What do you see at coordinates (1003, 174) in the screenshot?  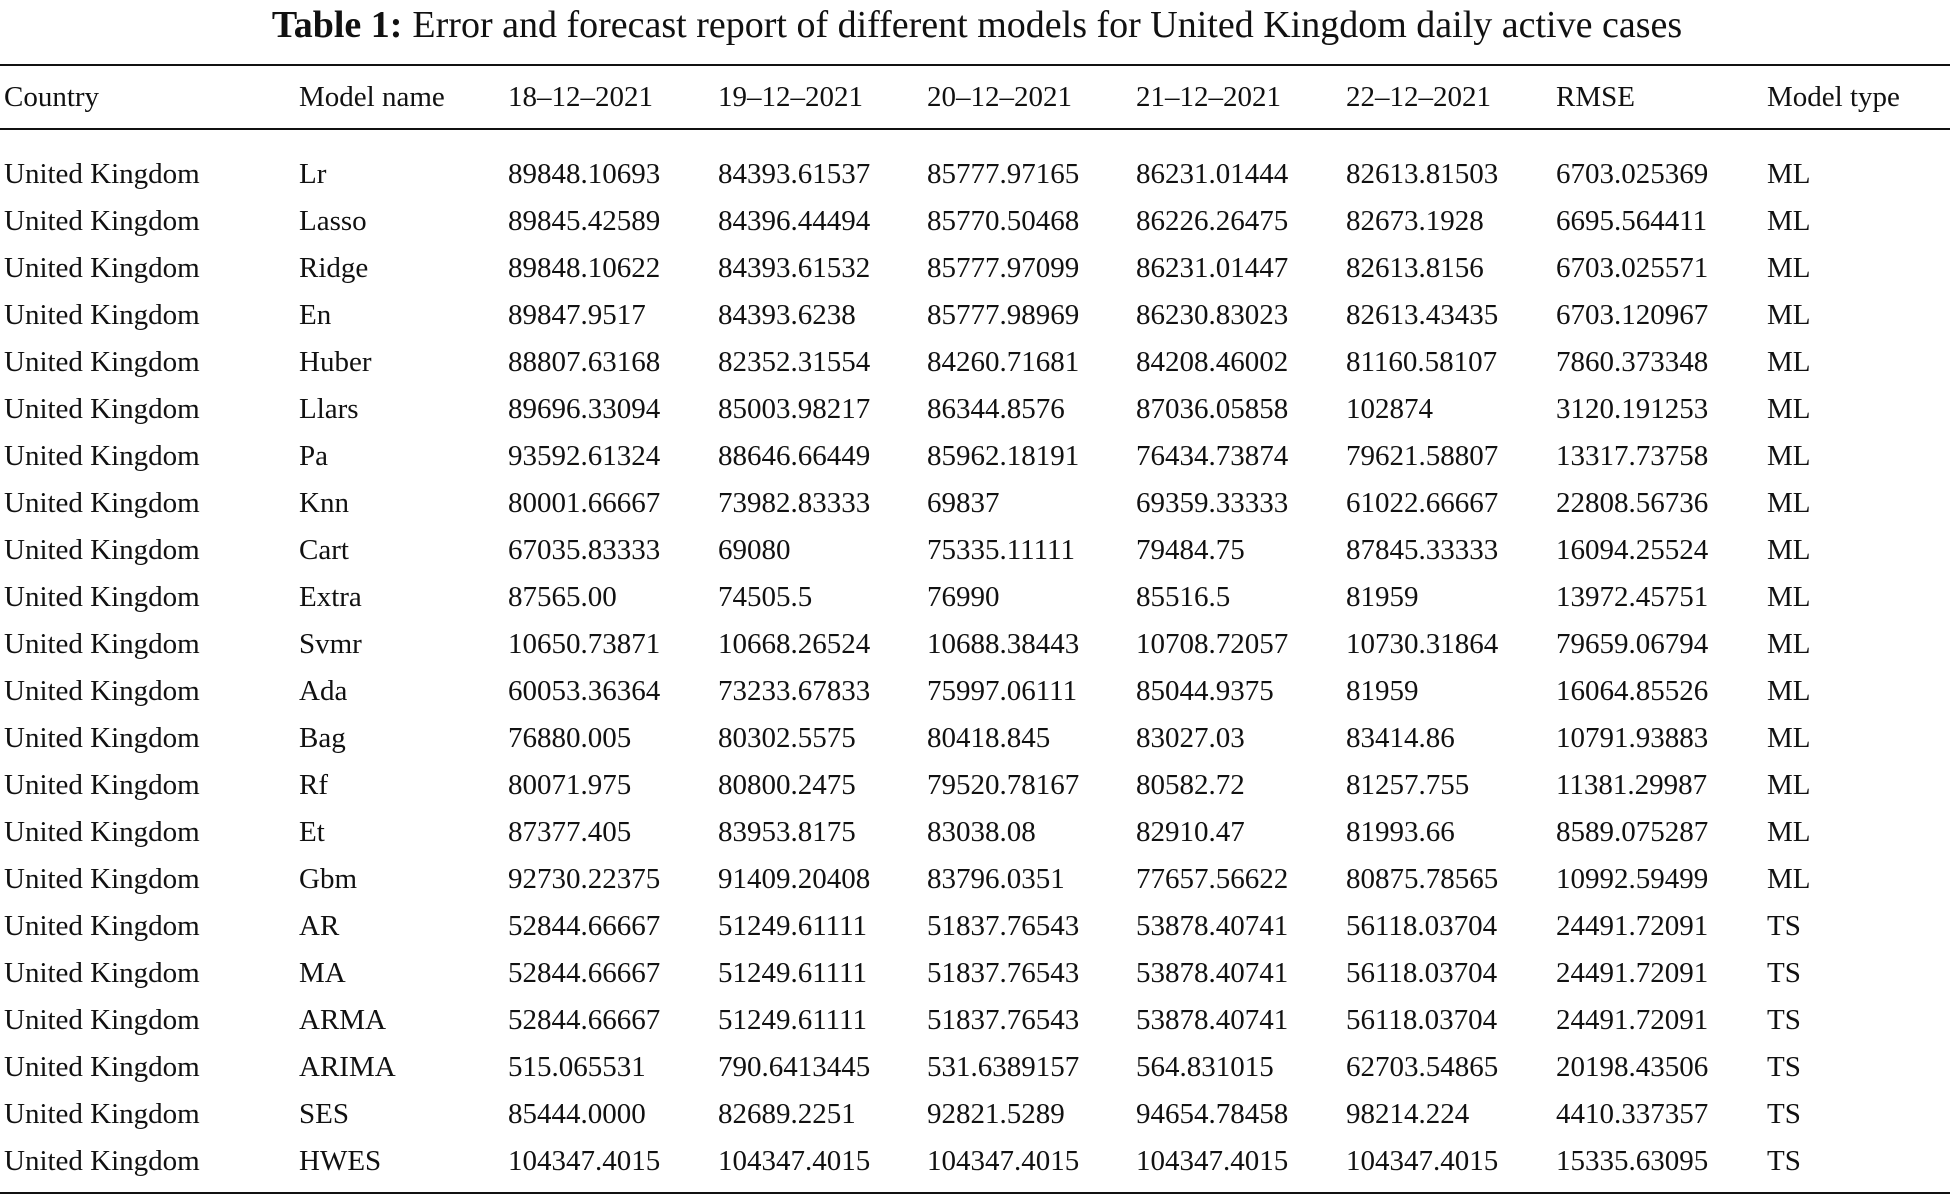 I see `table-cell: 85777.97165` at bounding box center [1003, 174].